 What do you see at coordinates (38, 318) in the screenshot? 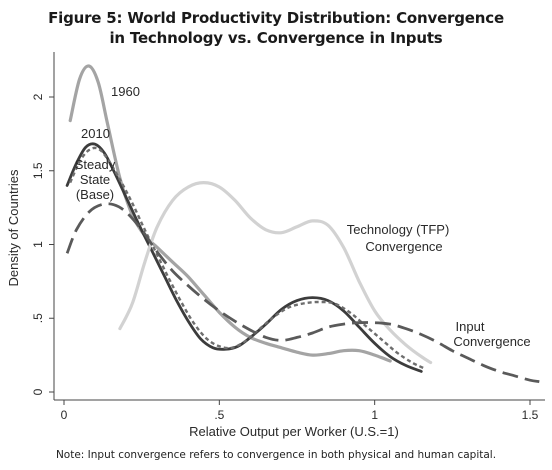
I see `y-tick-label: .5` at bounding box center [38, 318].